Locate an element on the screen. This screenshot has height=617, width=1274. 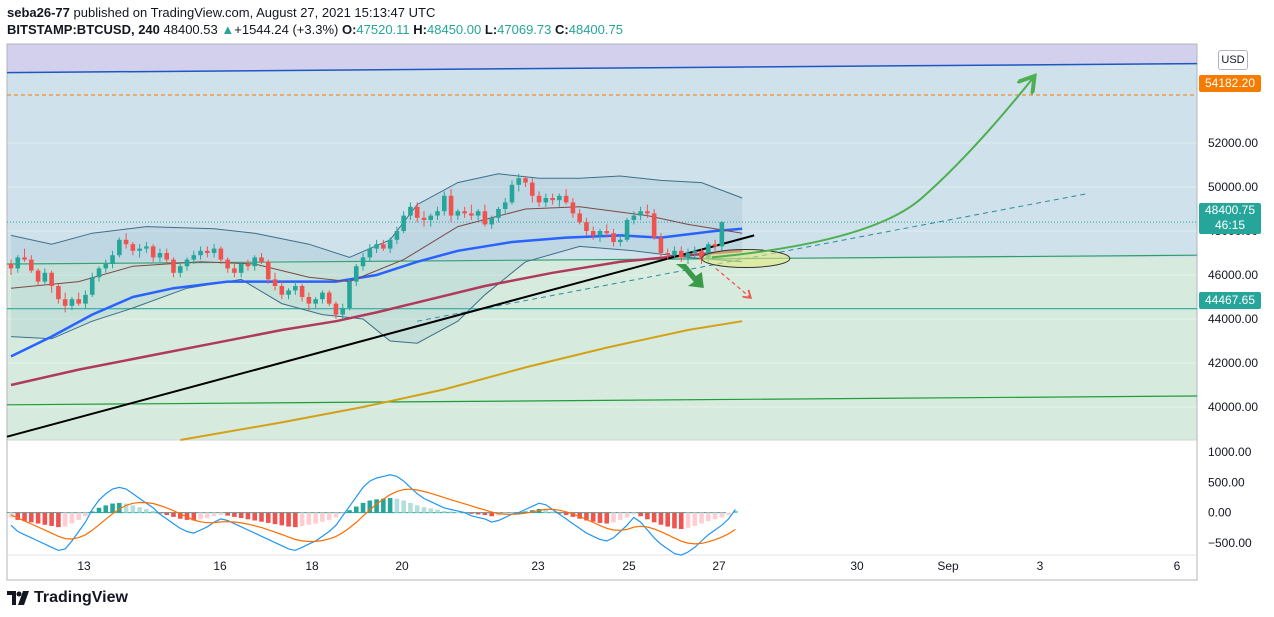
time-tick-label: 30 is located at coordinates (857, 566).